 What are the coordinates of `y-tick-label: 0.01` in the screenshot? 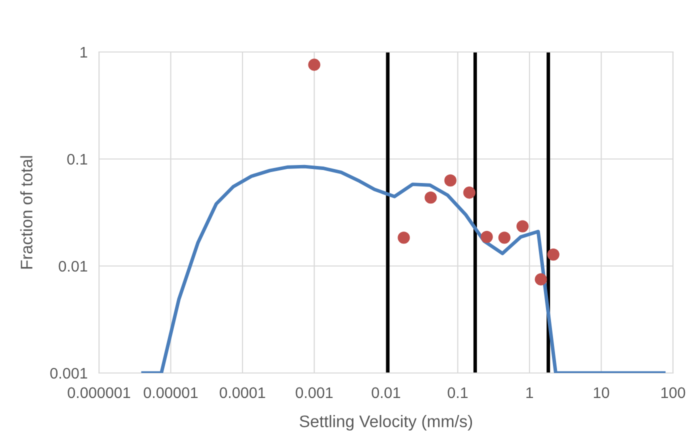 It's located at (73, 266).